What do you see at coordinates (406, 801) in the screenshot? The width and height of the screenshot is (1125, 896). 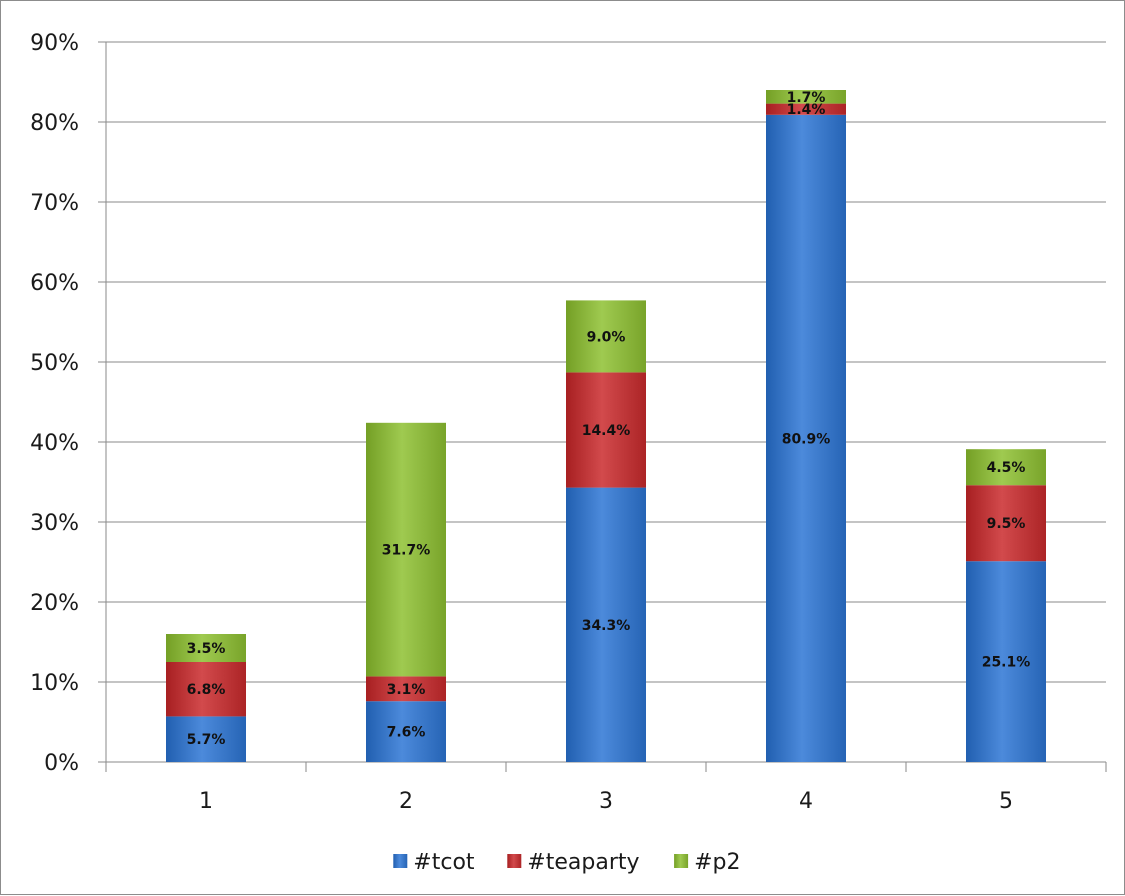 I see `x-tick-label: 2` at bounding box center [406, 801].